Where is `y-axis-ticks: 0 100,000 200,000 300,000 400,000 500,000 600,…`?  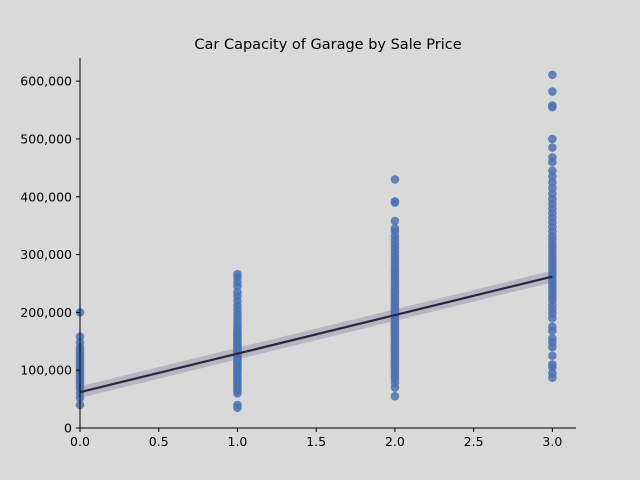
y-axis-ticks: 0 100,000 200,000 300,000 400,000 500,000 600,… is located at coordinates (50, 255).